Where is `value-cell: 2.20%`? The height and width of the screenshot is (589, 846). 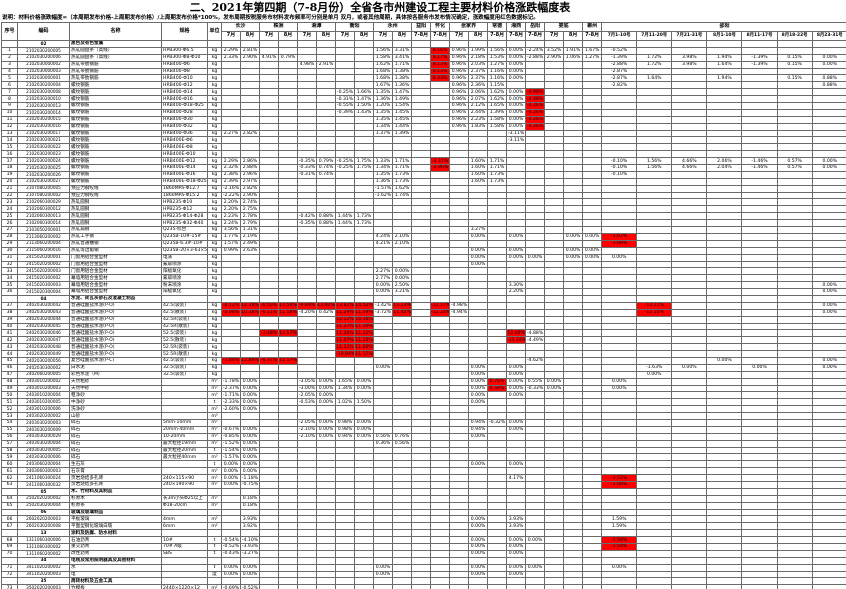 value-cell: 2.20% is located at coordinates (231, 209).